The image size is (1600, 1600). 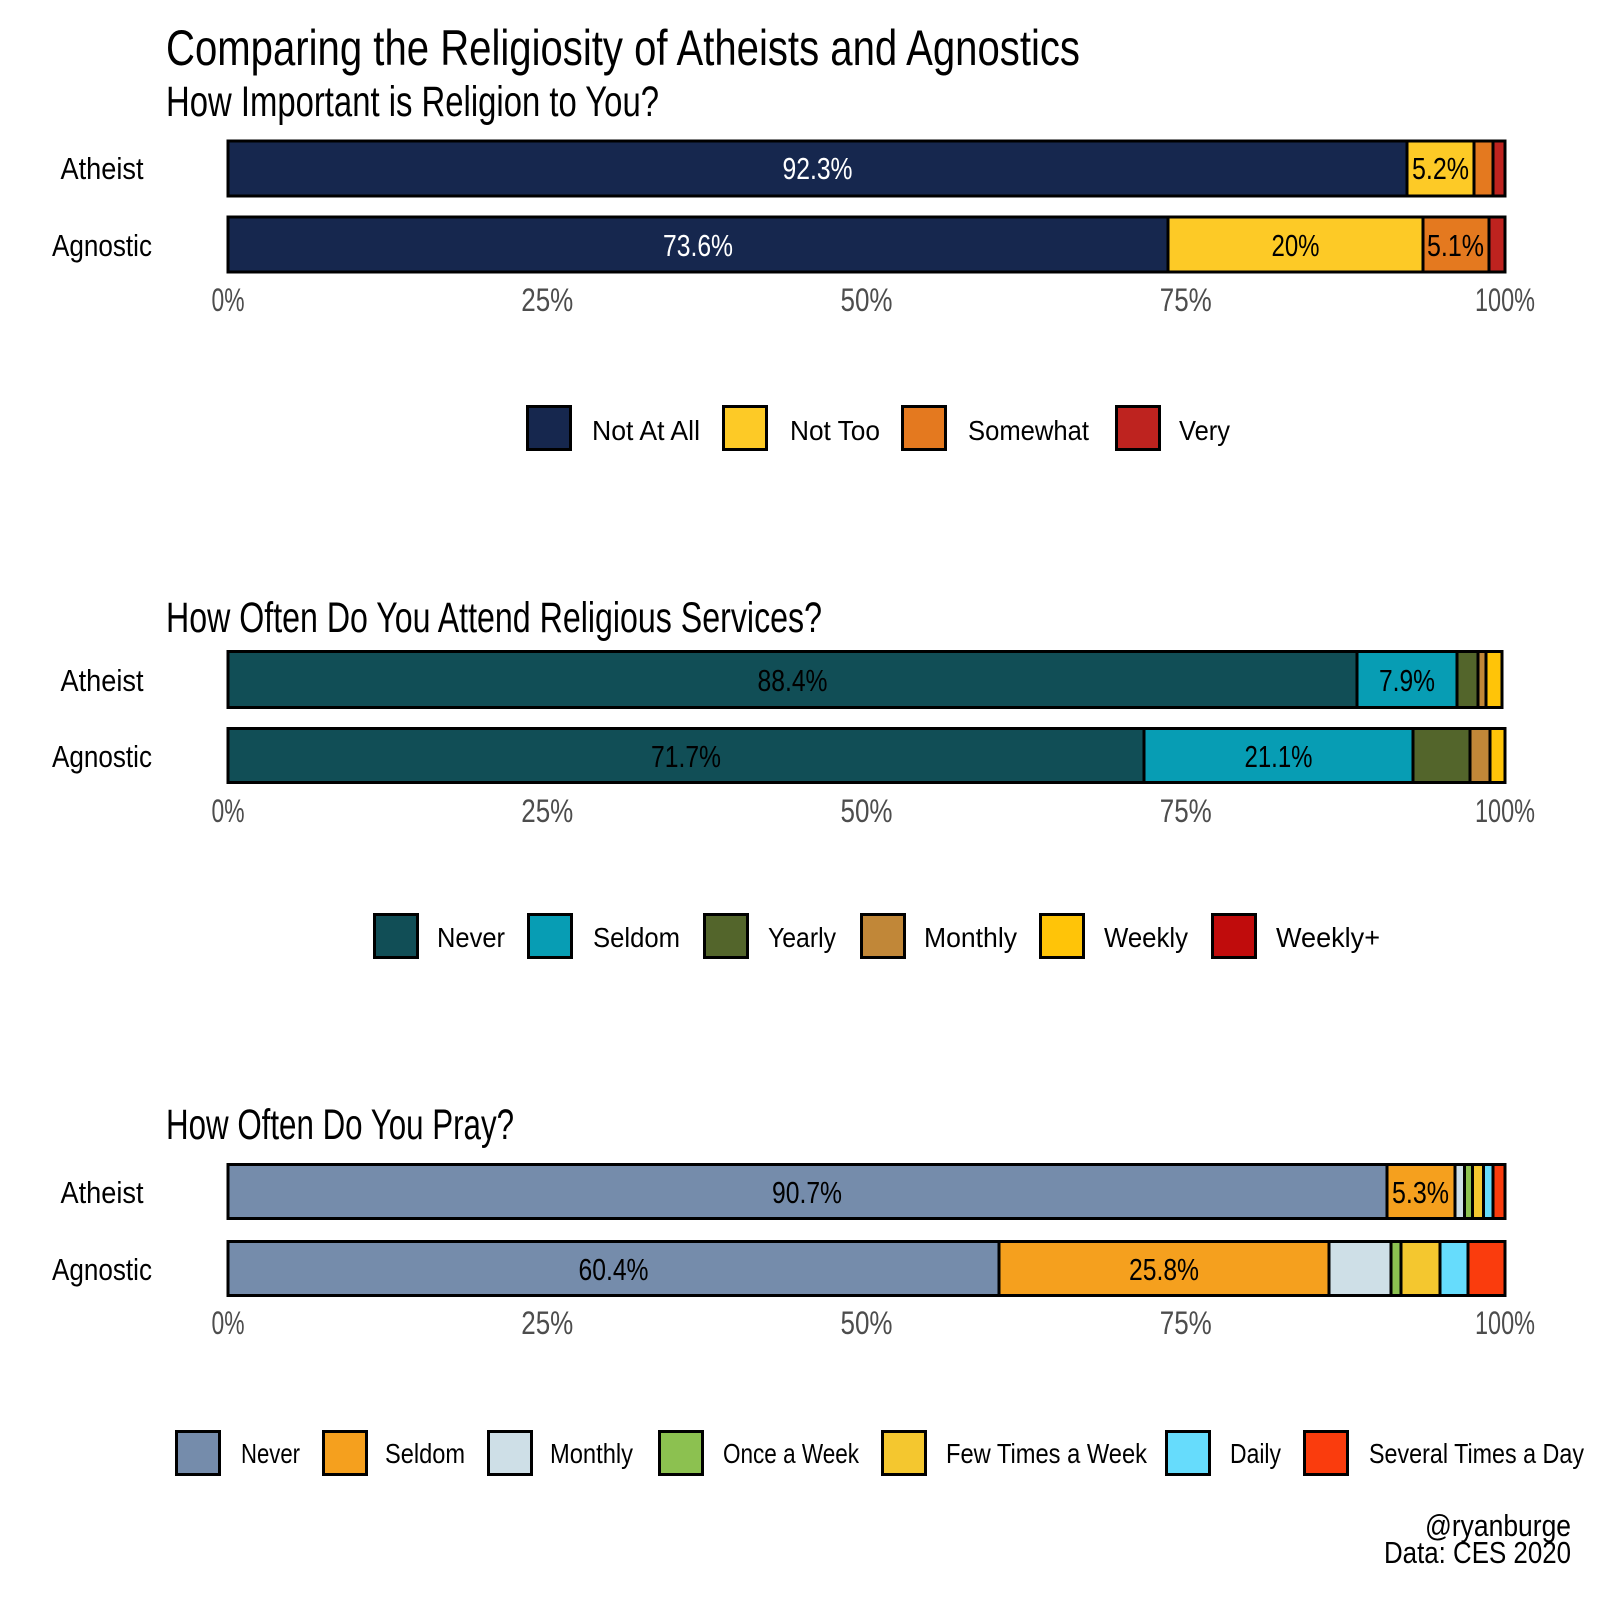 What do you see at coordinates (1455, 245) in the screenshot?
I see `svg-text: 5.1%` at bounding box center [1455, 245].